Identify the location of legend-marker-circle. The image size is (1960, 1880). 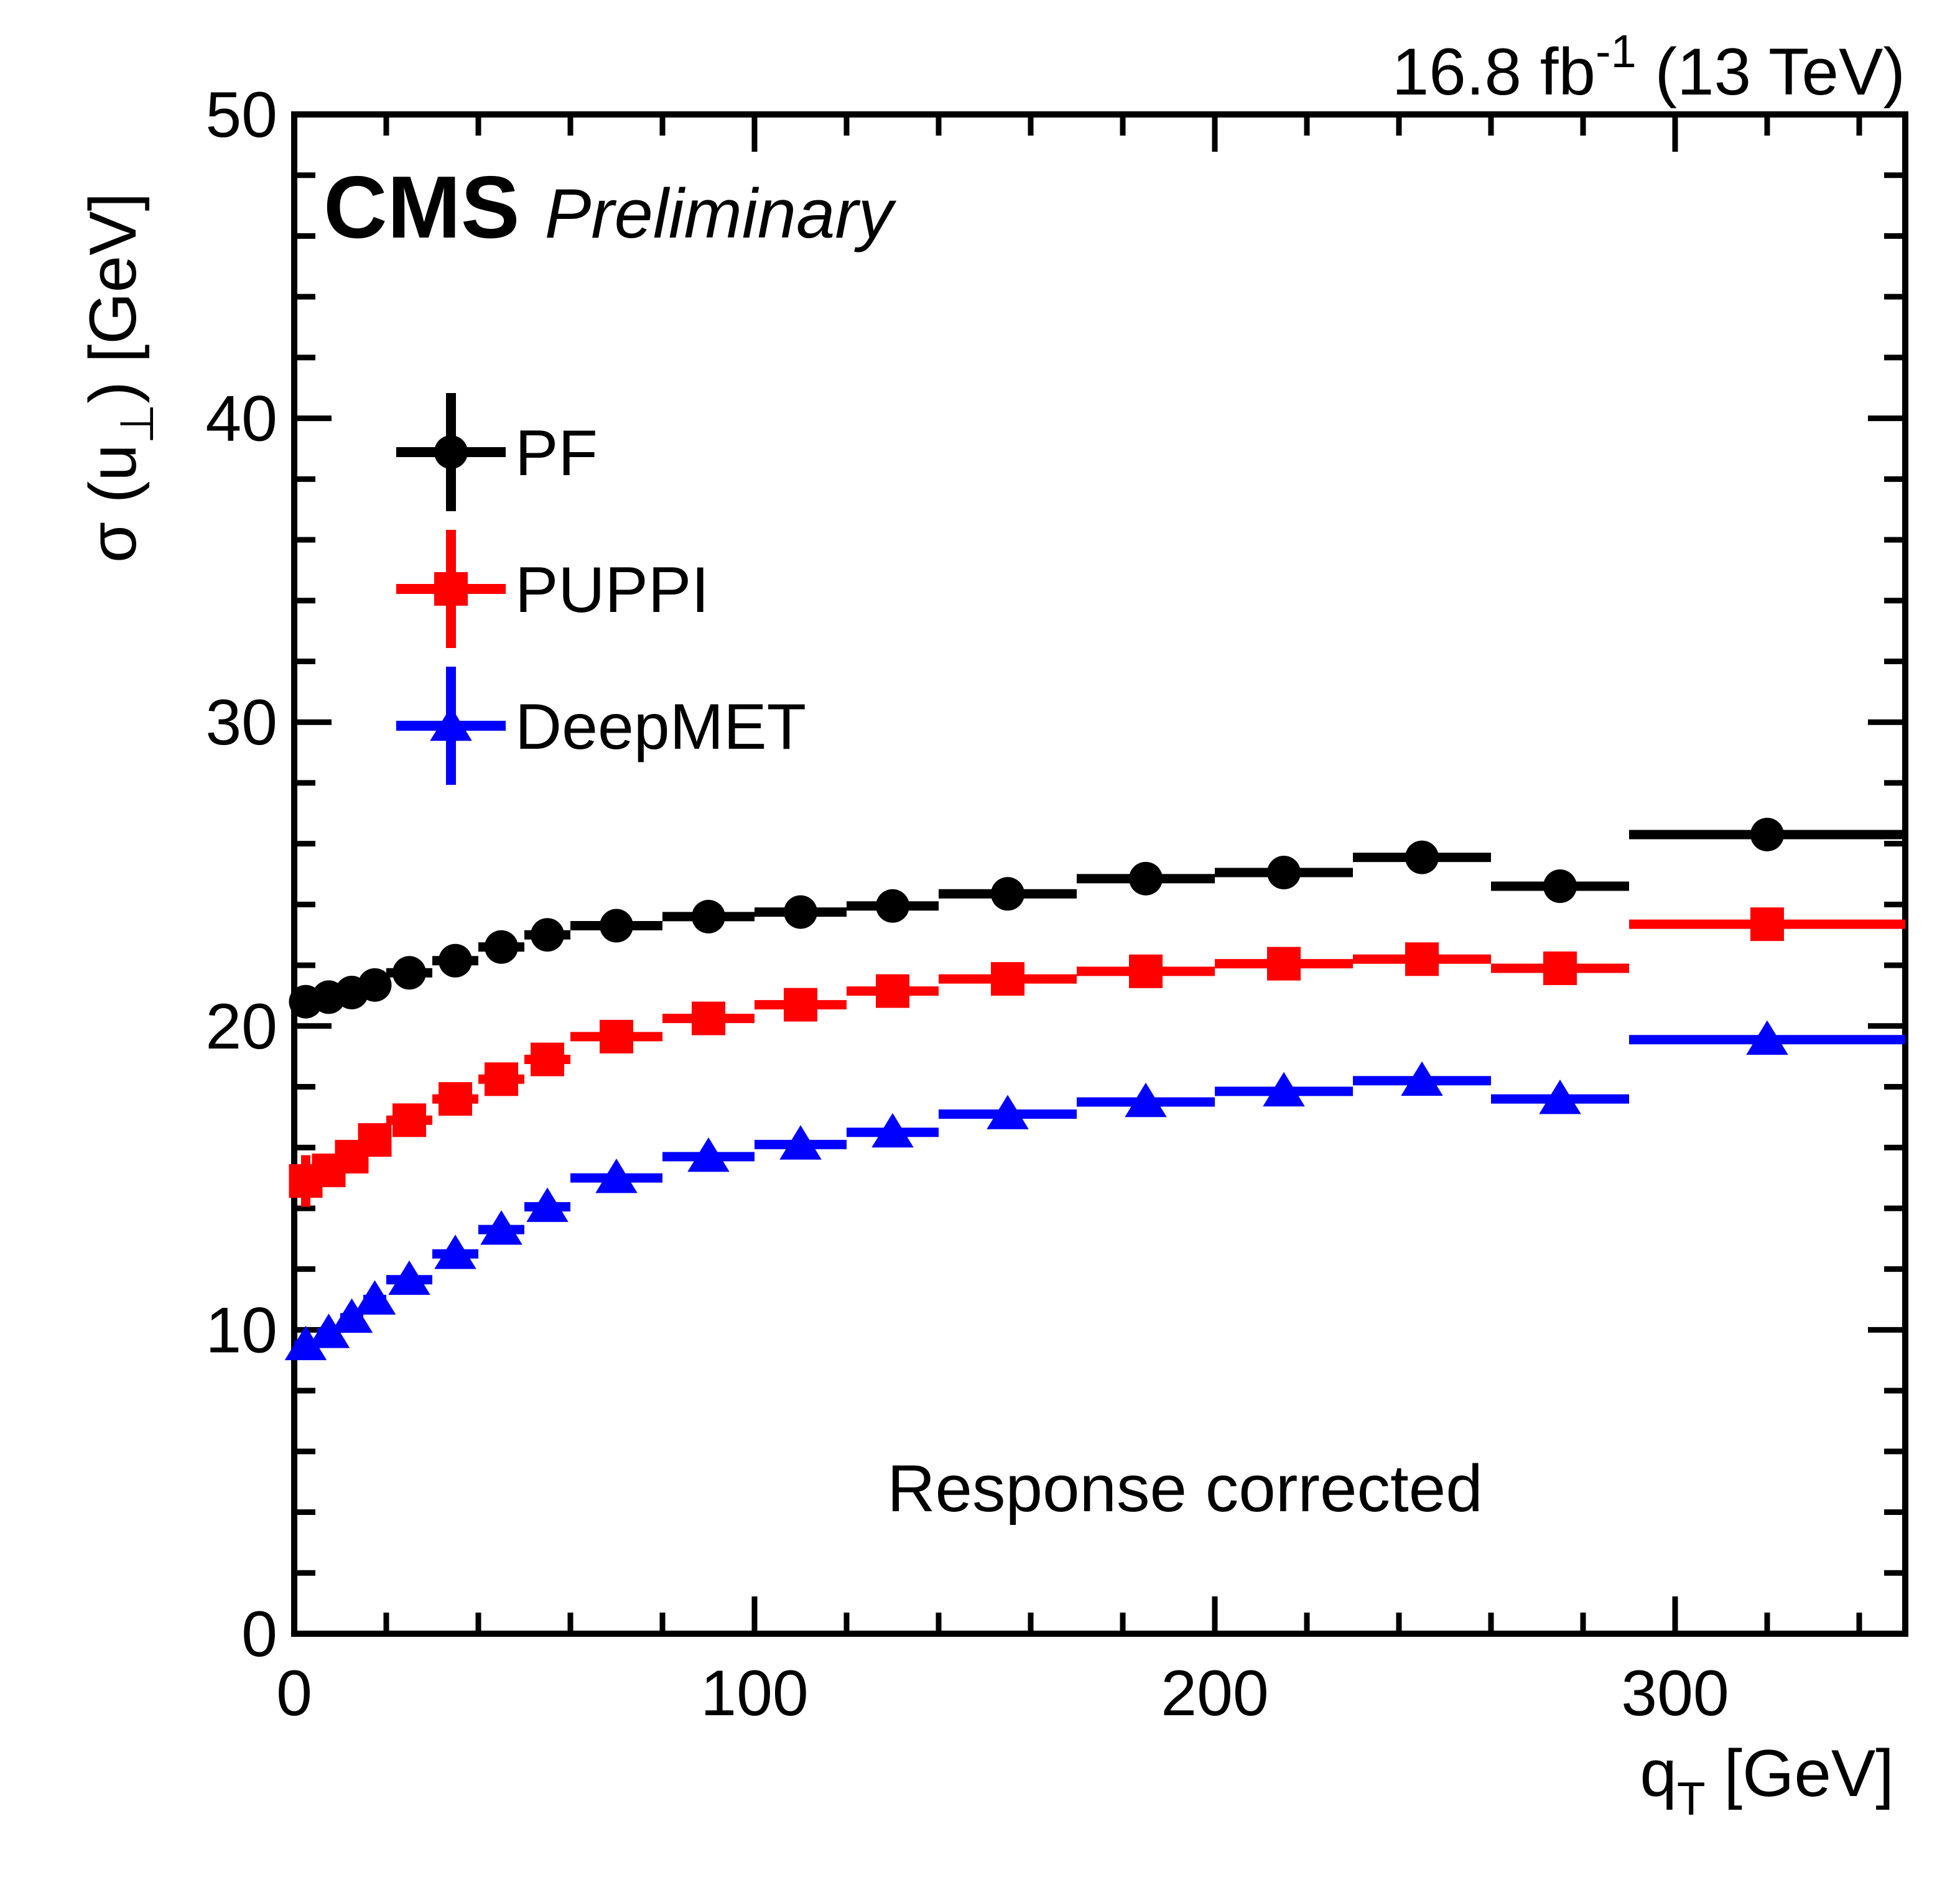
(451, 452).